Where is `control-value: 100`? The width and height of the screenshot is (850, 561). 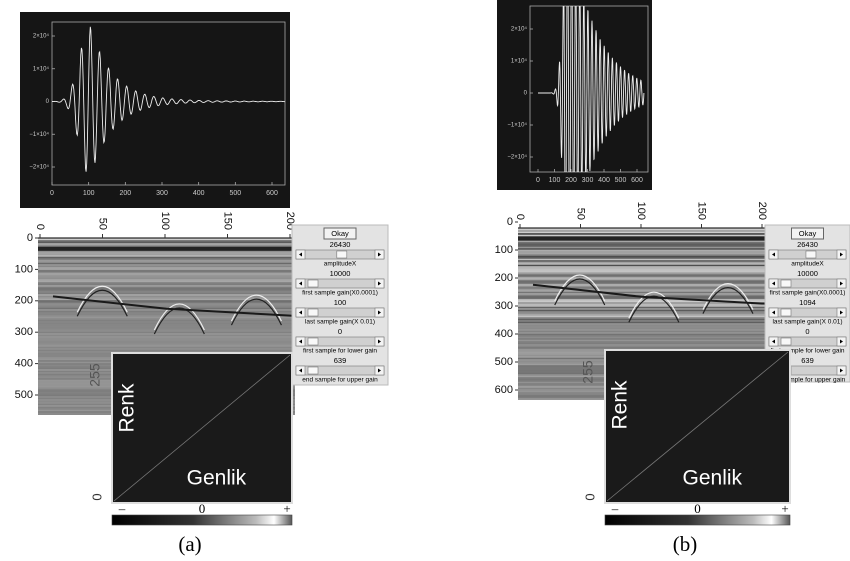 control-value: 100 is located at coordinates (340, 302).